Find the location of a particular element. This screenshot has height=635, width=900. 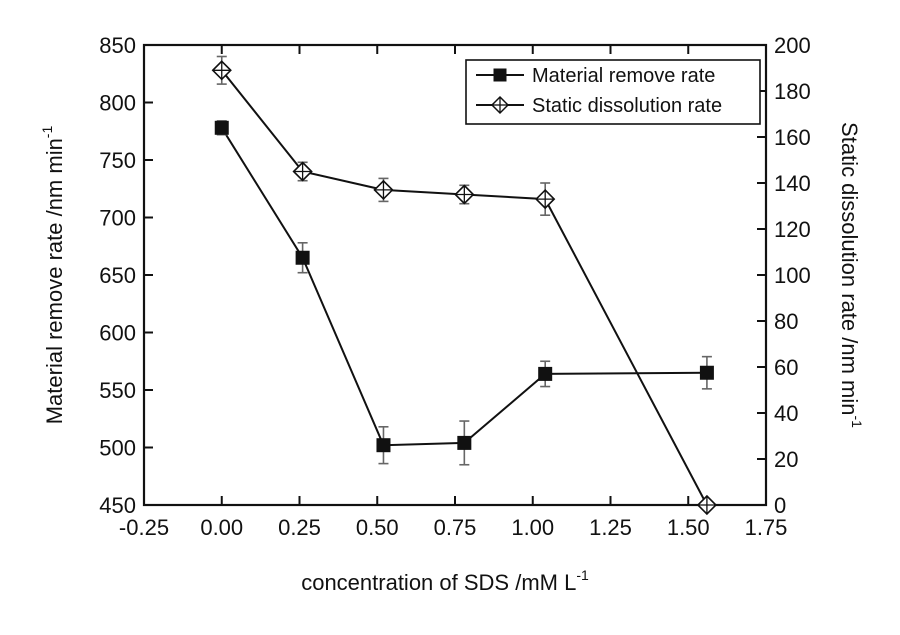

y-left-tick-label: 800 is located at coordinates (117, 103).